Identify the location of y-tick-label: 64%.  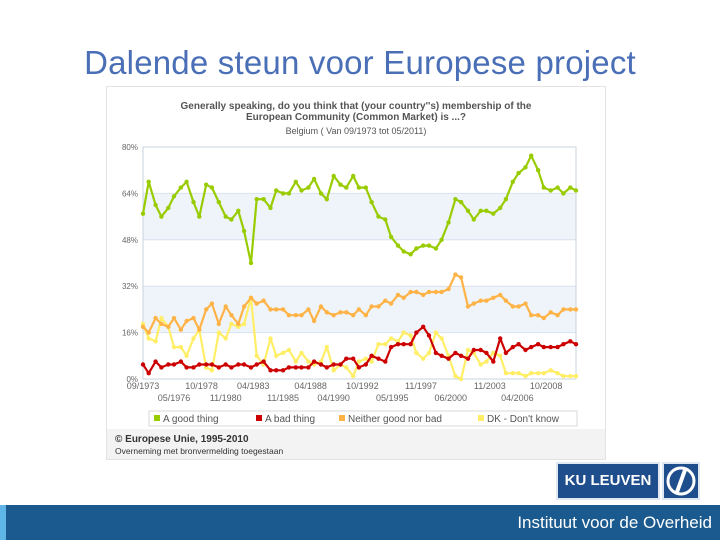
(130, 193).